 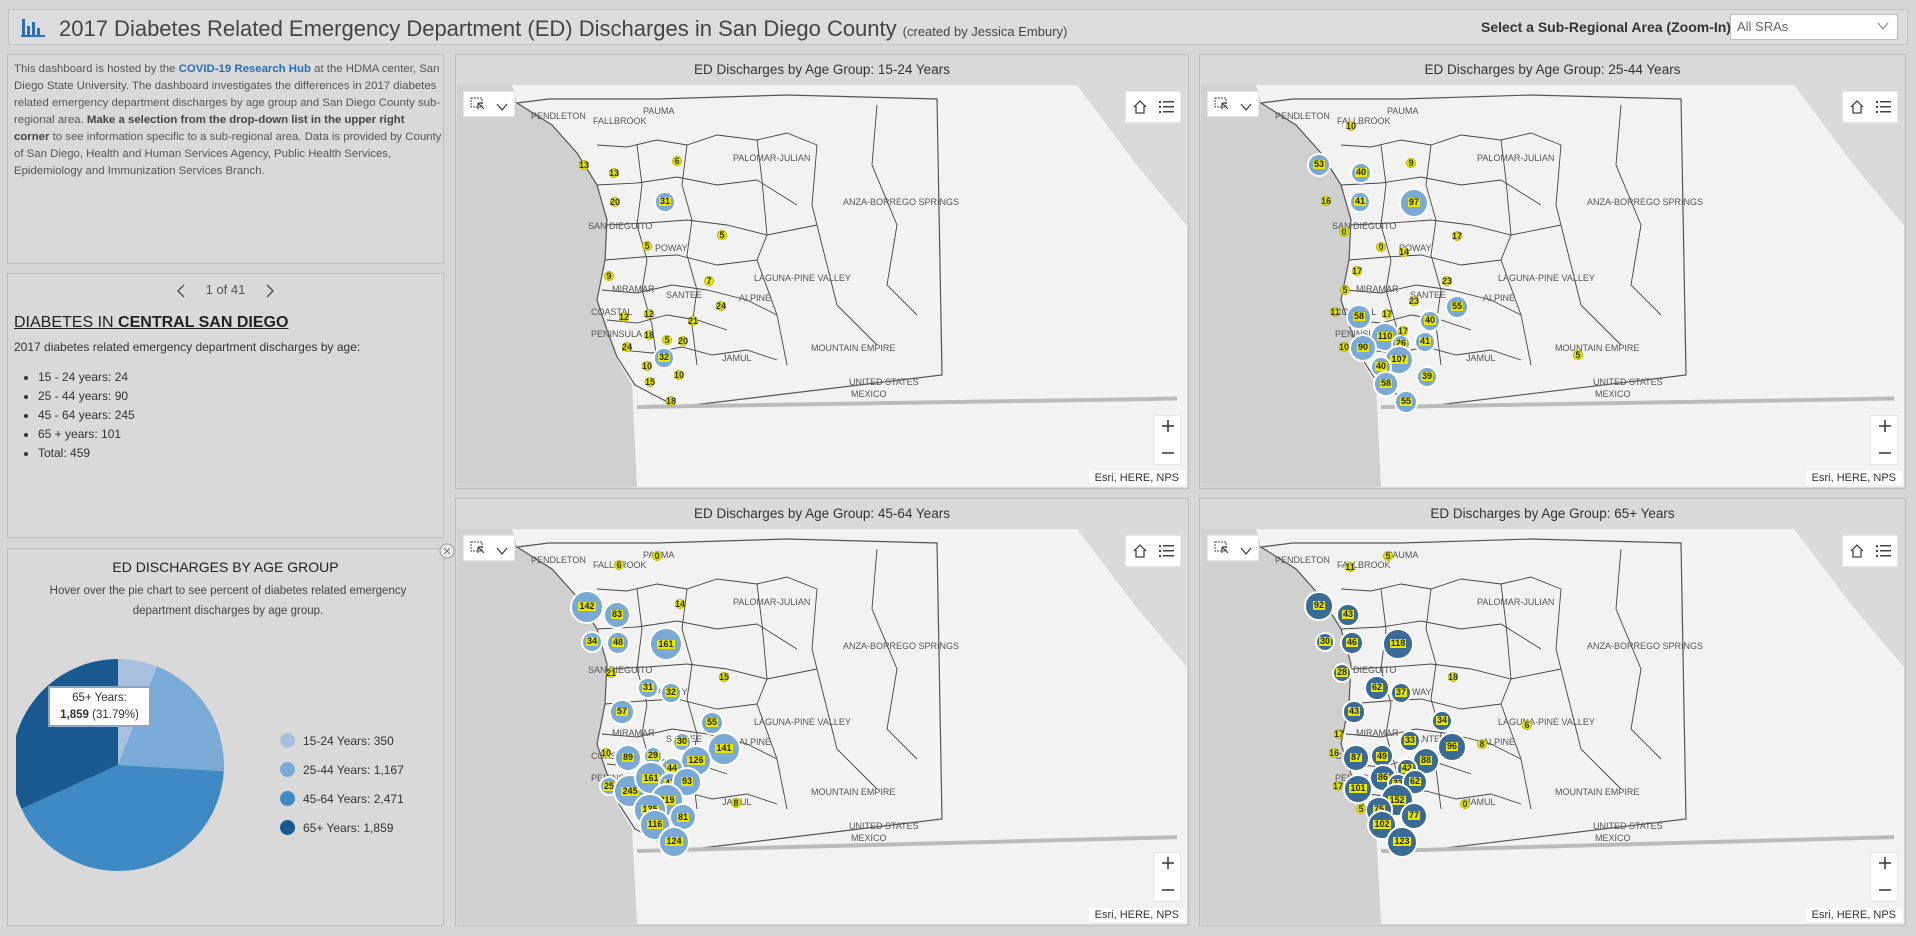 I want to click on map-bubble: 16, so click(x=1326, y=201).